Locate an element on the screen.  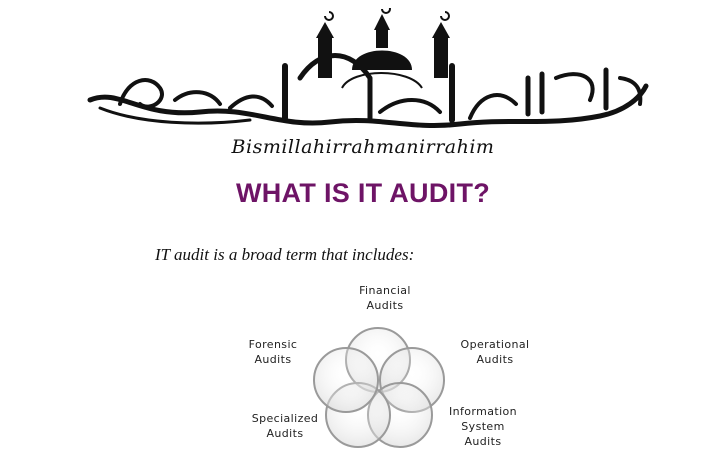
label-operational-audits: Operational Audits is located at coordinates (495, 352).